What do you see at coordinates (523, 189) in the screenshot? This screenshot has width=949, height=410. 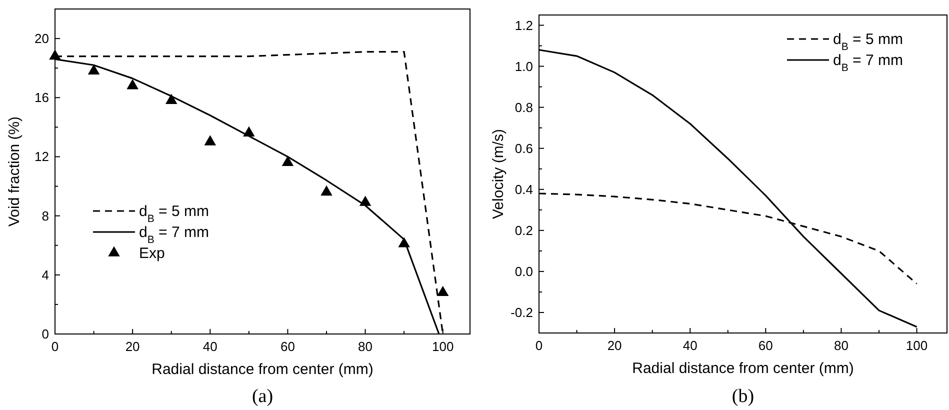 I see `y-tick-label: 0.4` at bounding box center [523, 189].